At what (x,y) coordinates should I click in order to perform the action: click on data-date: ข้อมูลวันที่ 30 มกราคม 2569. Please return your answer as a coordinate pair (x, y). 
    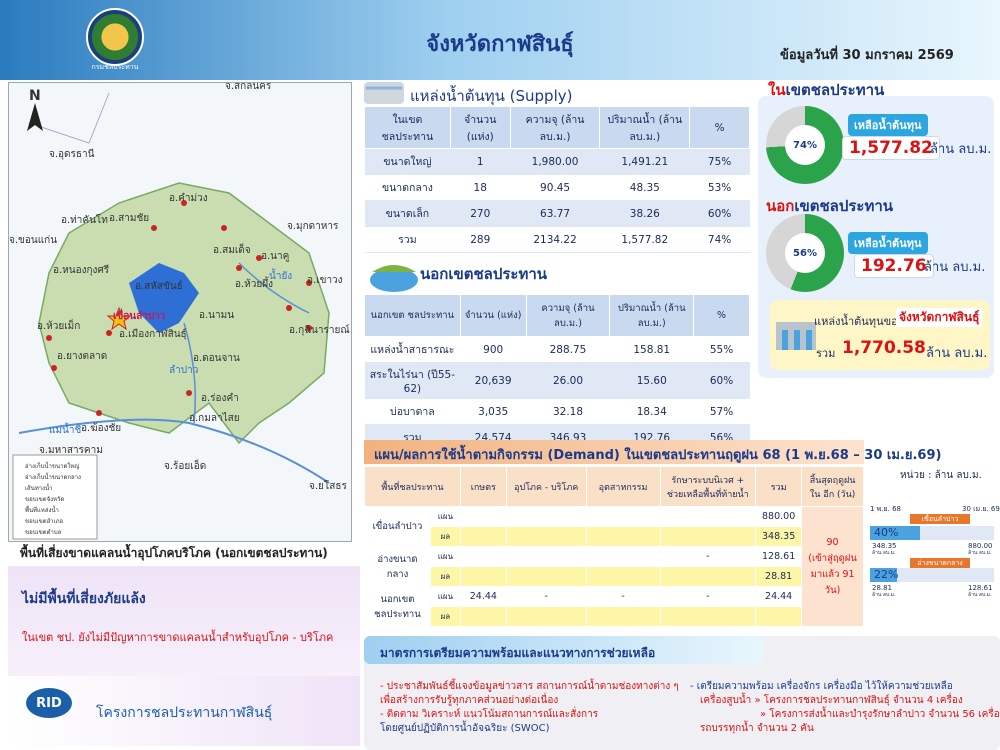
    Looking at the image, I should click on (867, 55).